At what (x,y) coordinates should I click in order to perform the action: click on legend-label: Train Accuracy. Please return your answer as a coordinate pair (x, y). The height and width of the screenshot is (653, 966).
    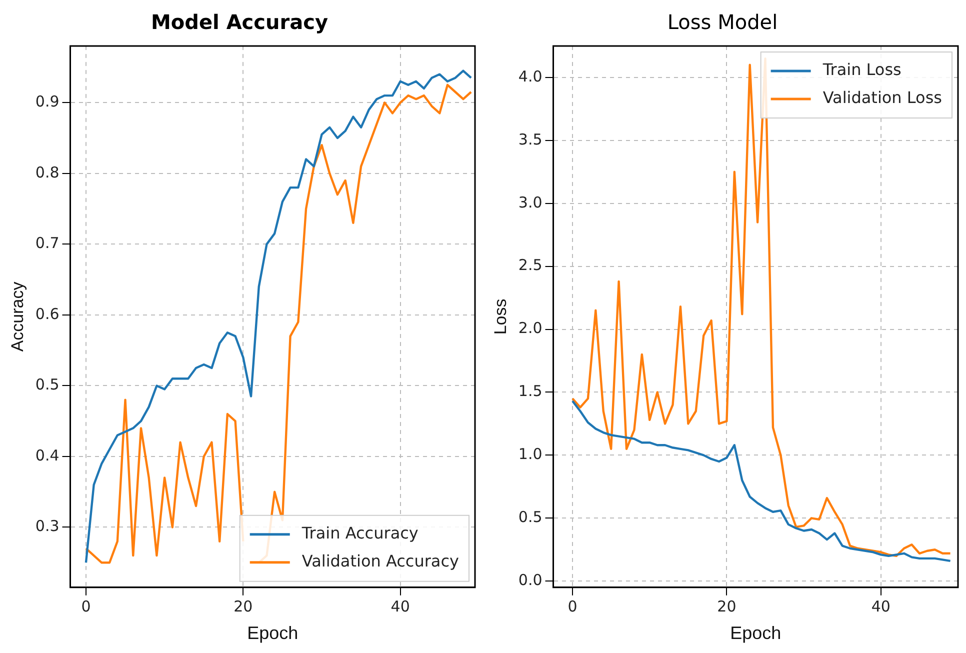
    Looking at the image, I should click on (359, 533).